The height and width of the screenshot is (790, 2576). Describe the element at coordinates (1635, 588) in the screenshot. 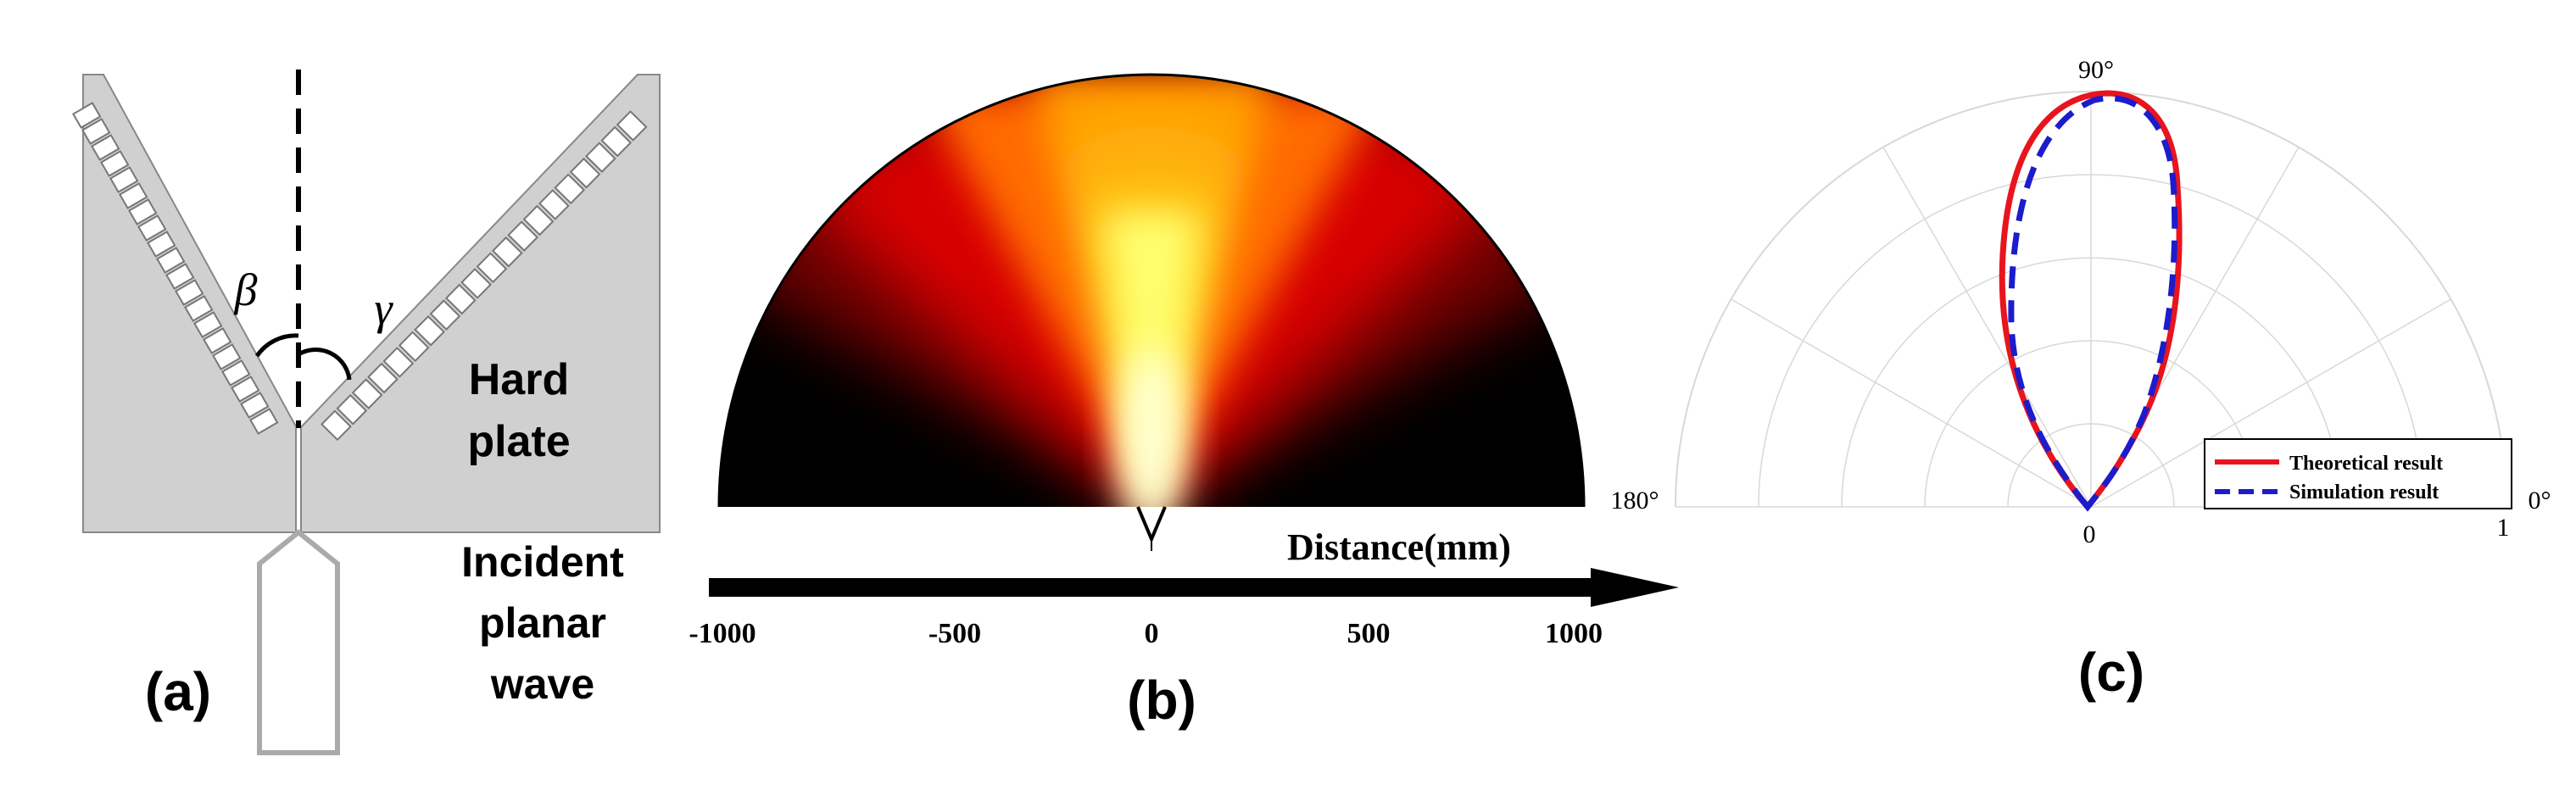

I see `distance-axis-arrowhead` at that location.